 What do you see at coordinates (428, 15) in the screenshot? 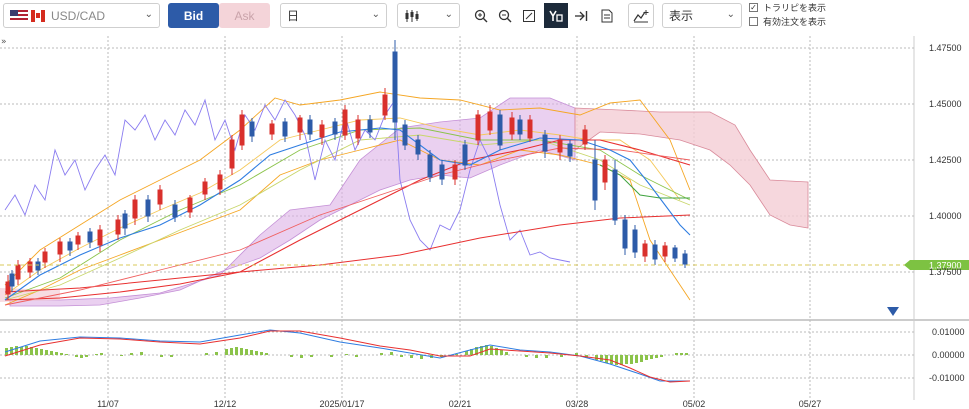
I see `chart-type-select: ⌄` at bounding box center [428, 15].